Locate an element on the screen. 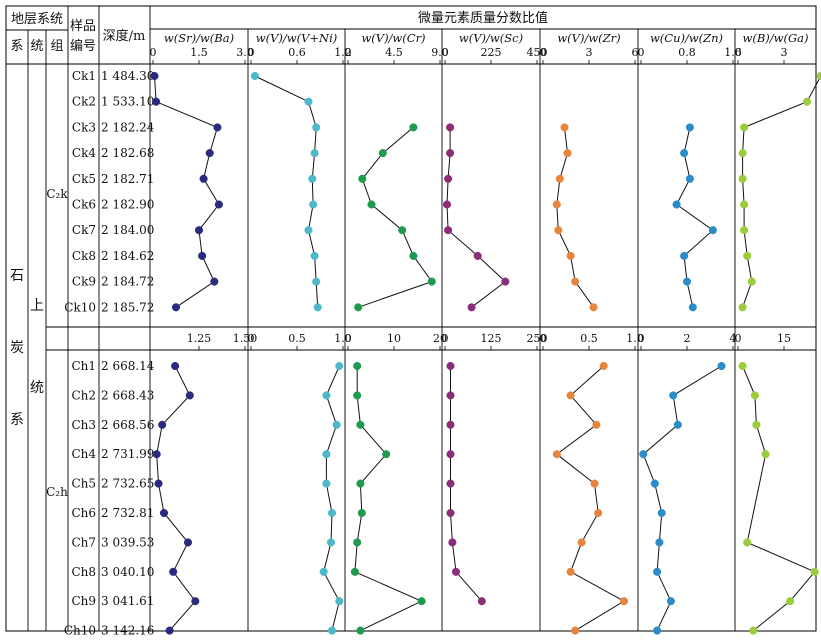 The height and width of the screenshot is (640, 821). panel5-ch-line is located at coordinates (590, 498).